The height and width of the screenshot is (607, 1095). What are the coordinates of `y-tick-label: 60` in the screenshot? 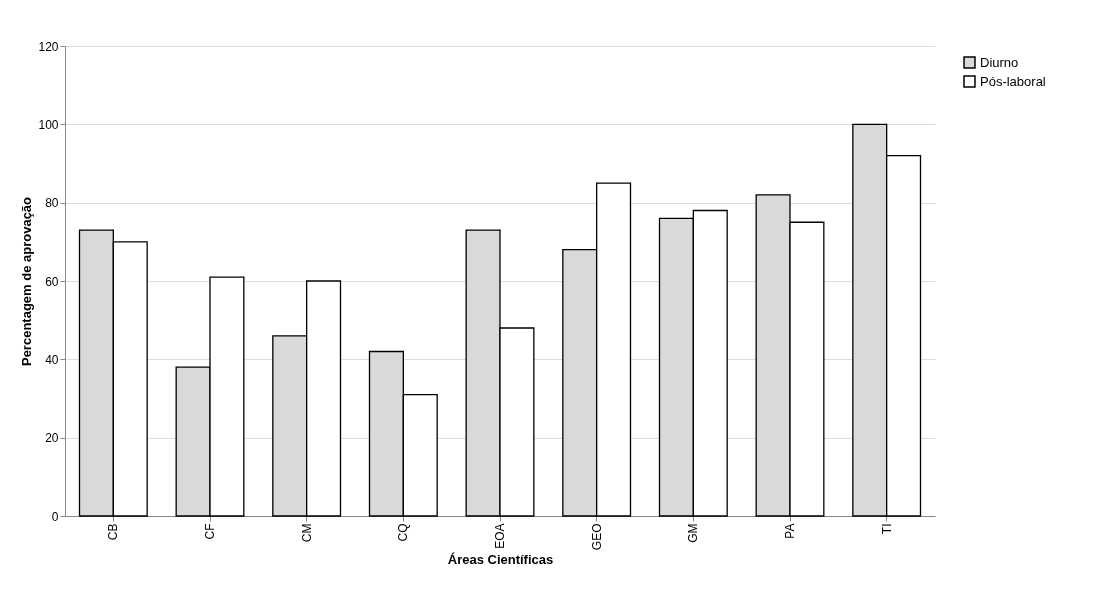 It's located at (52, 281).